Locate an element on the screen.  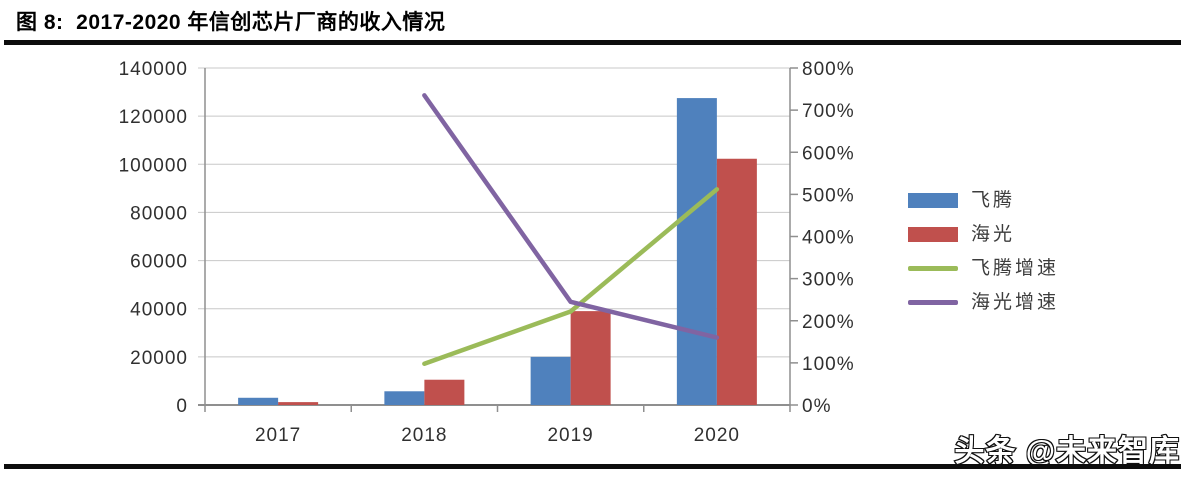
watermark: 头条 @未来智库 is located at coordinates (1066, 451).